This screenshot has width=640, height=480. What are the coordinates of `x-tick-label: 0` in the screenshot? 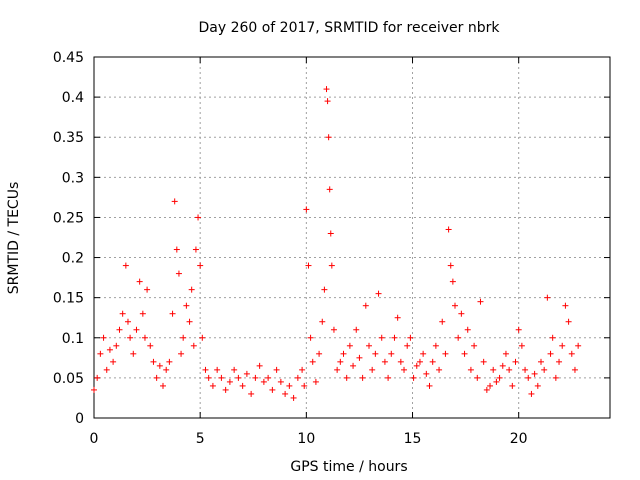 It's located at (94, 439).